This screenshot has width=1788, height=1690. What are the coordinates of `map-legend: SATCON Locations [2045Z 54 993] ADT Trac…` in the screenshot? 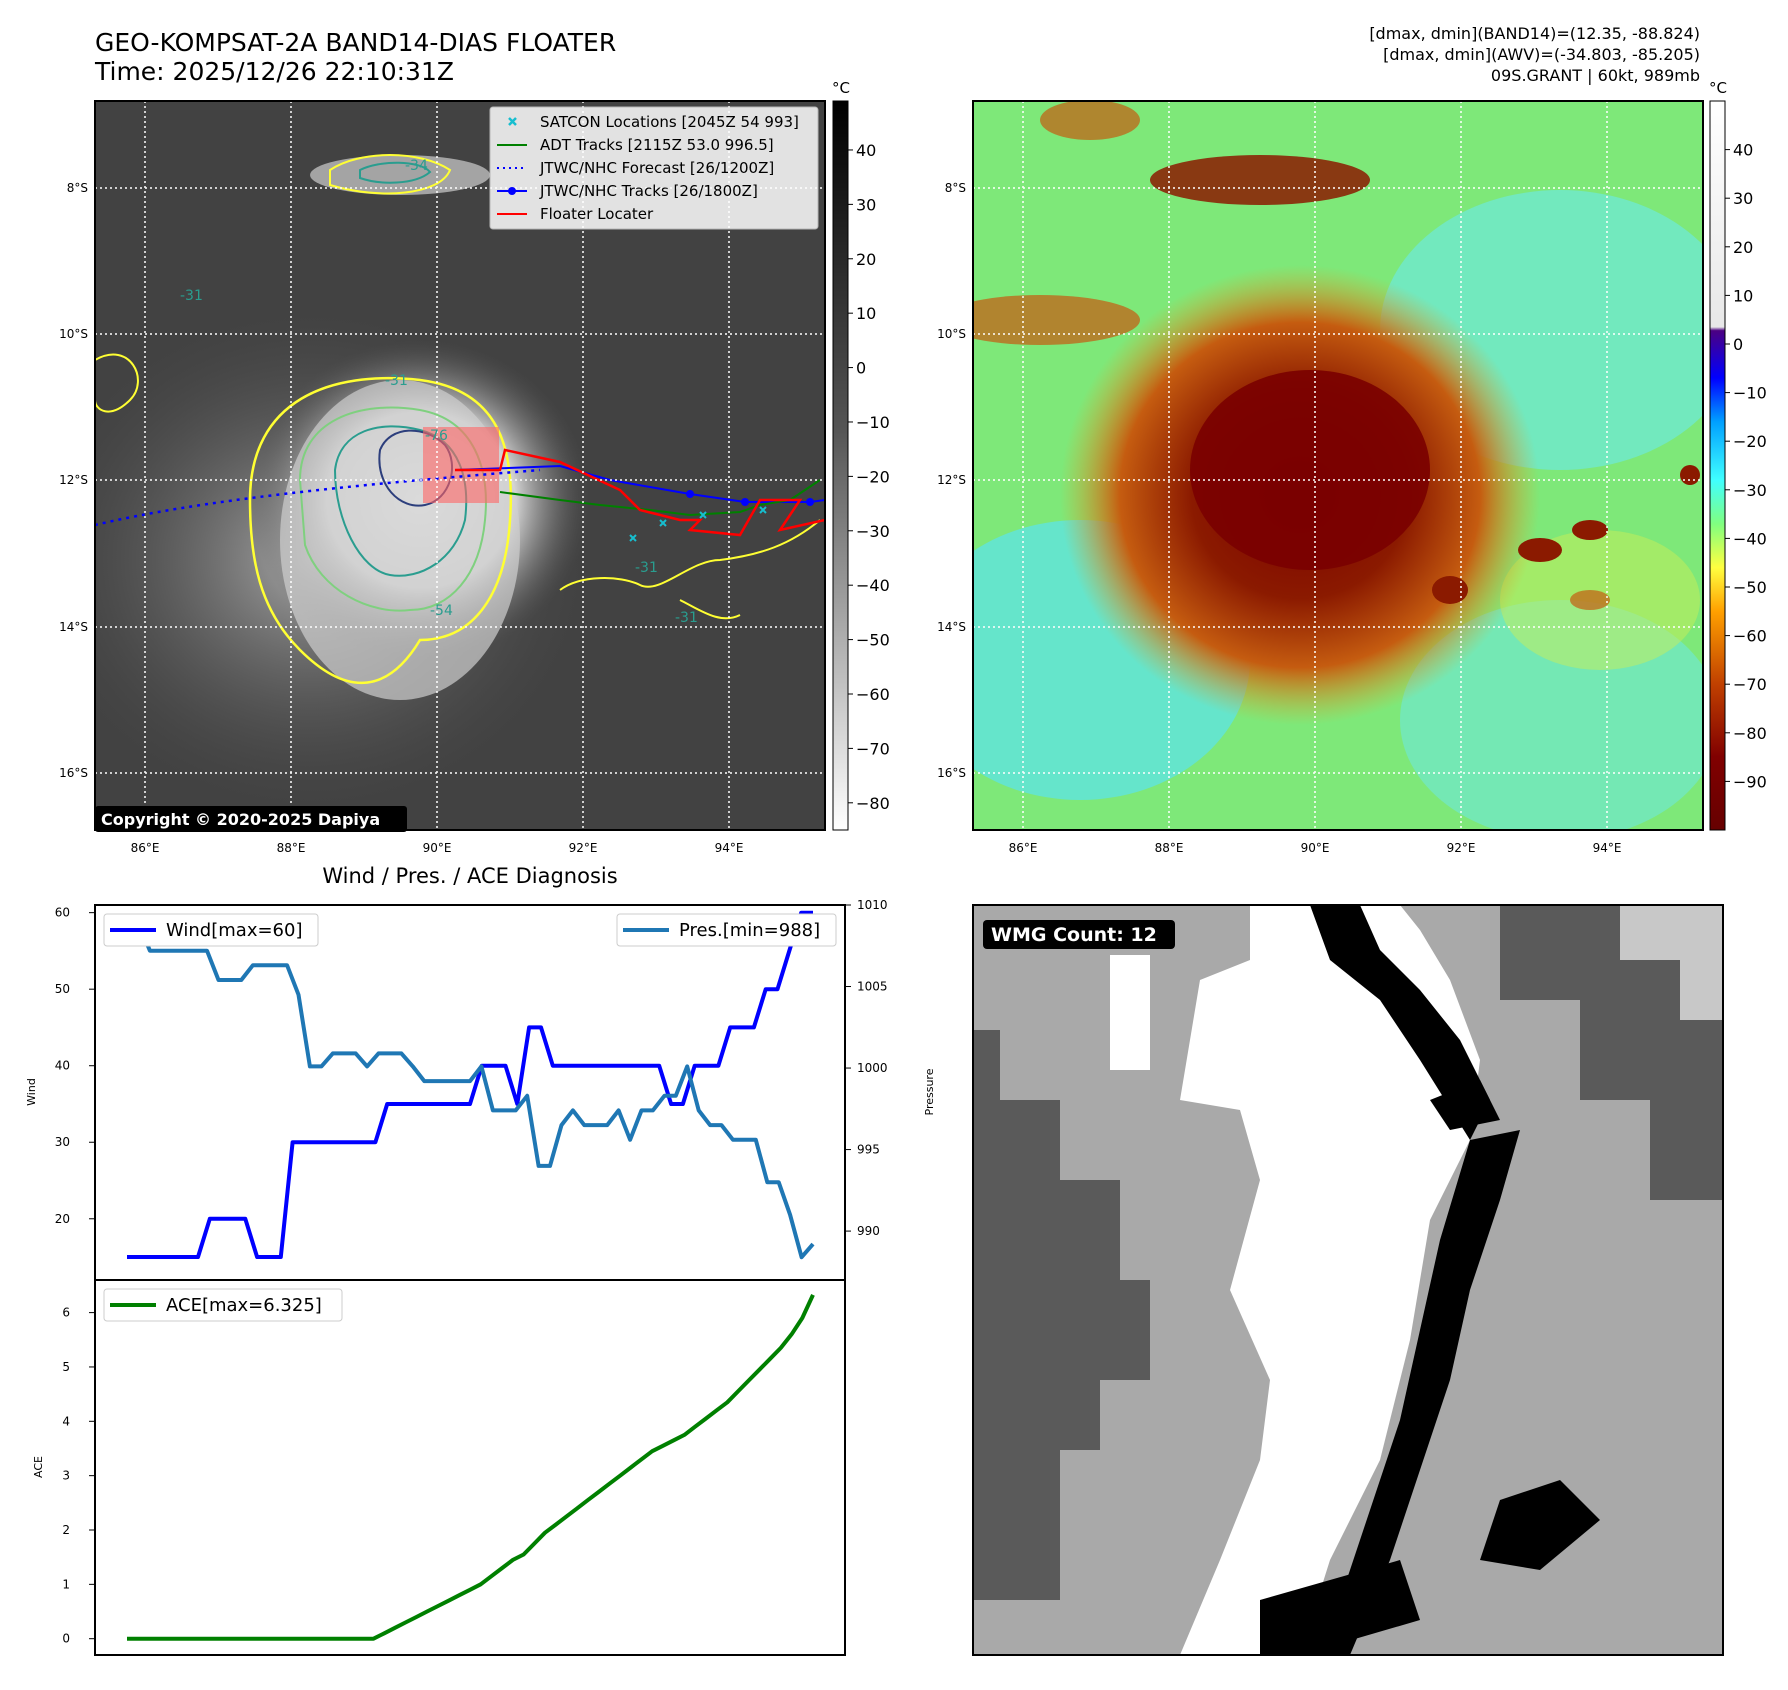 It's located at (654, 168).